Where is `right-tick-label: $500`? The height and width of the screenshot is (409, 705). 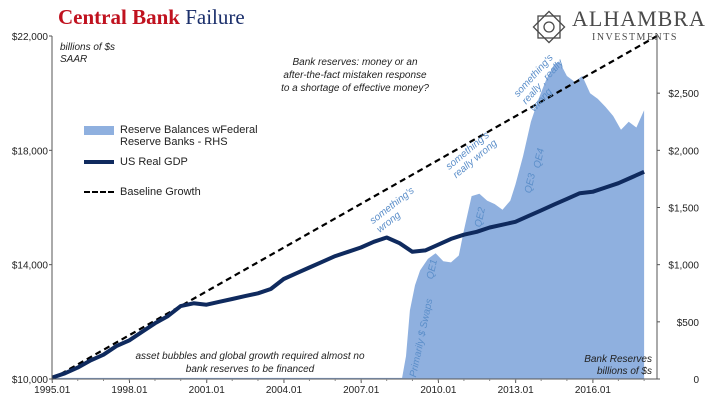
right-tick-label: $500 is located at coordinates (688, 323).